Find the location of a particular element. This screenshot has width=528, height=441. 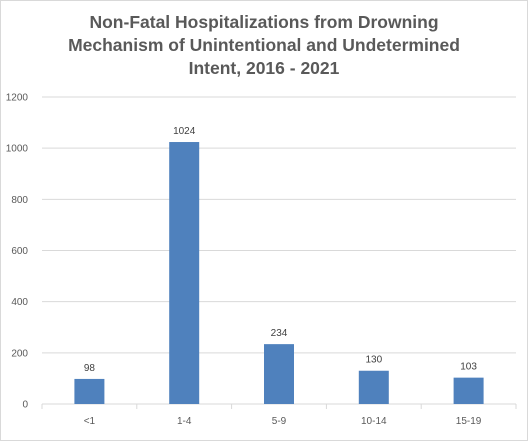

y-tick-label: 1000 is located at coordinates (17, 149).